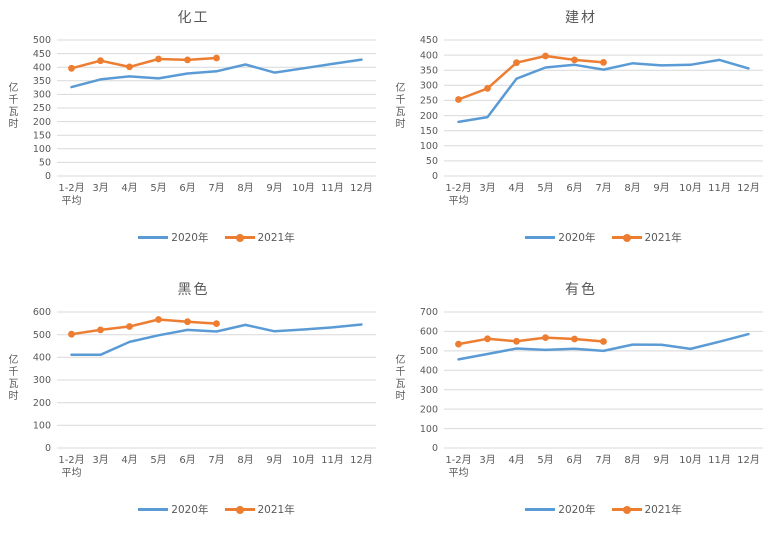 The image size is (775, 545). What do you see at coordinates (193, 290) in the screenshot?
I see `chart-title: 黑色` at bounding box center [193, 290].